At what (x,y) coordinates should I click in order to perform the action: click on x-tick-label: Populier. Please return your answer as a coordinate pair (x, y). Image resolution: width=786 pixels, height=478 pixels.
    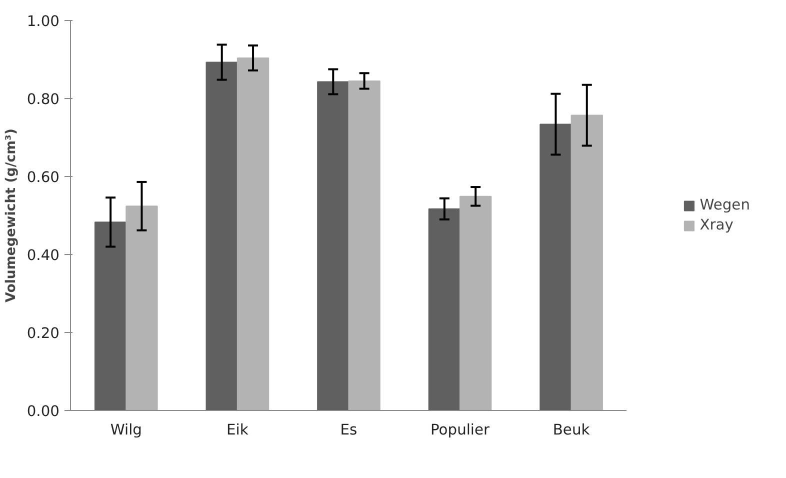
    Looking at the image, I should click on (460, 430).